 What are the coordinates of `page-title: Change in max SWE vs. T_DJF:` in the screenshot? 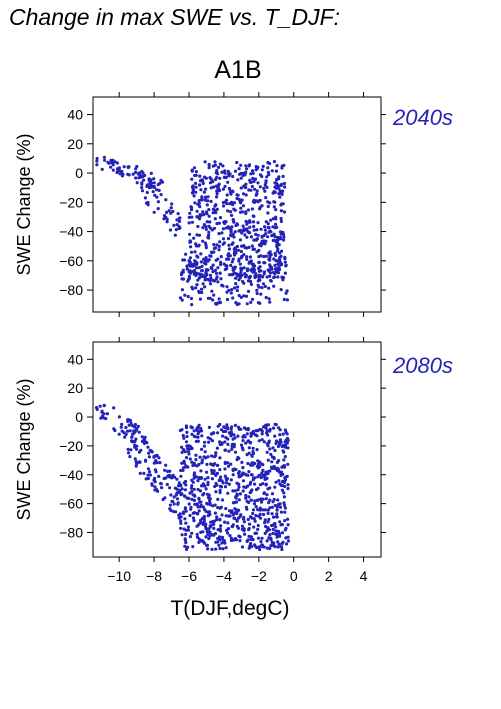 It's located at (175, 17).